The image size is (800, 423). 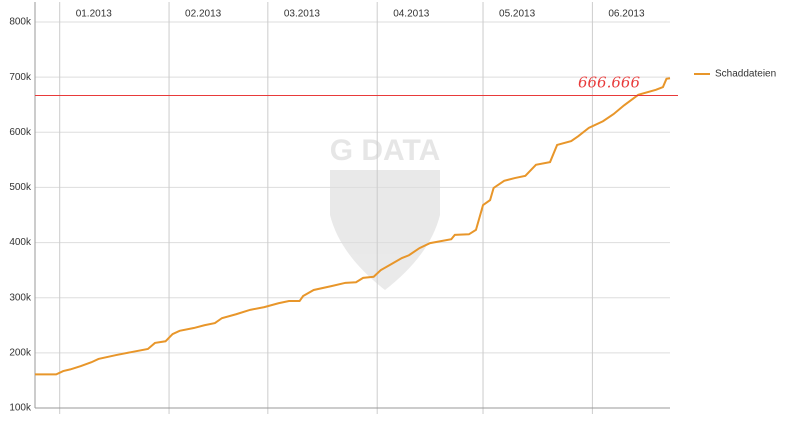 I want to click on watermark-logo: G DATA, so click(x=385, y=212).